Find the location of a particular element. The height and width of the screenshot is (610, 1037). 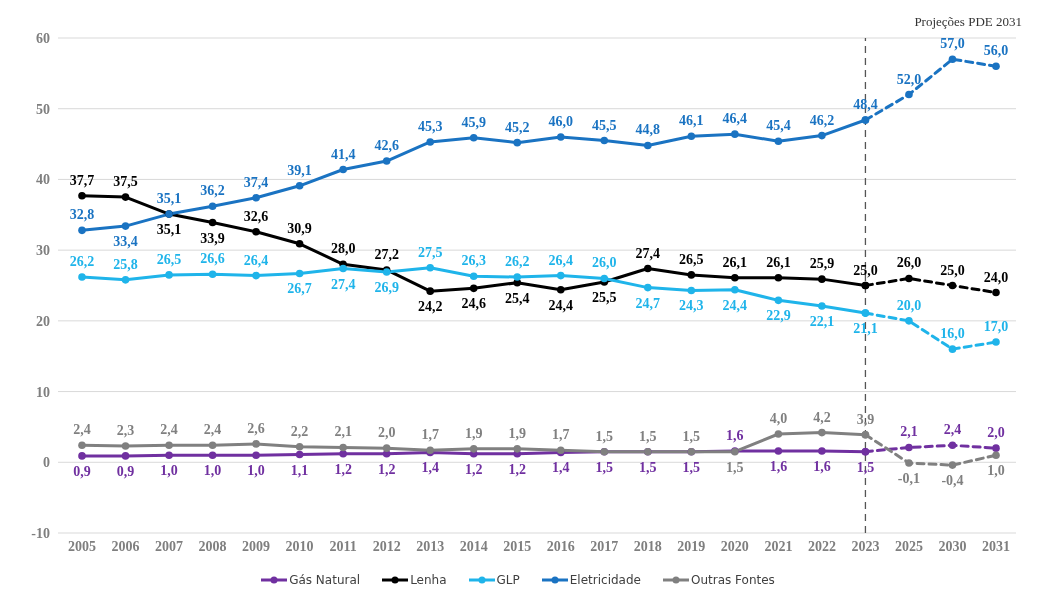

data-label: 42,6 is located at coordinates (386, 146).